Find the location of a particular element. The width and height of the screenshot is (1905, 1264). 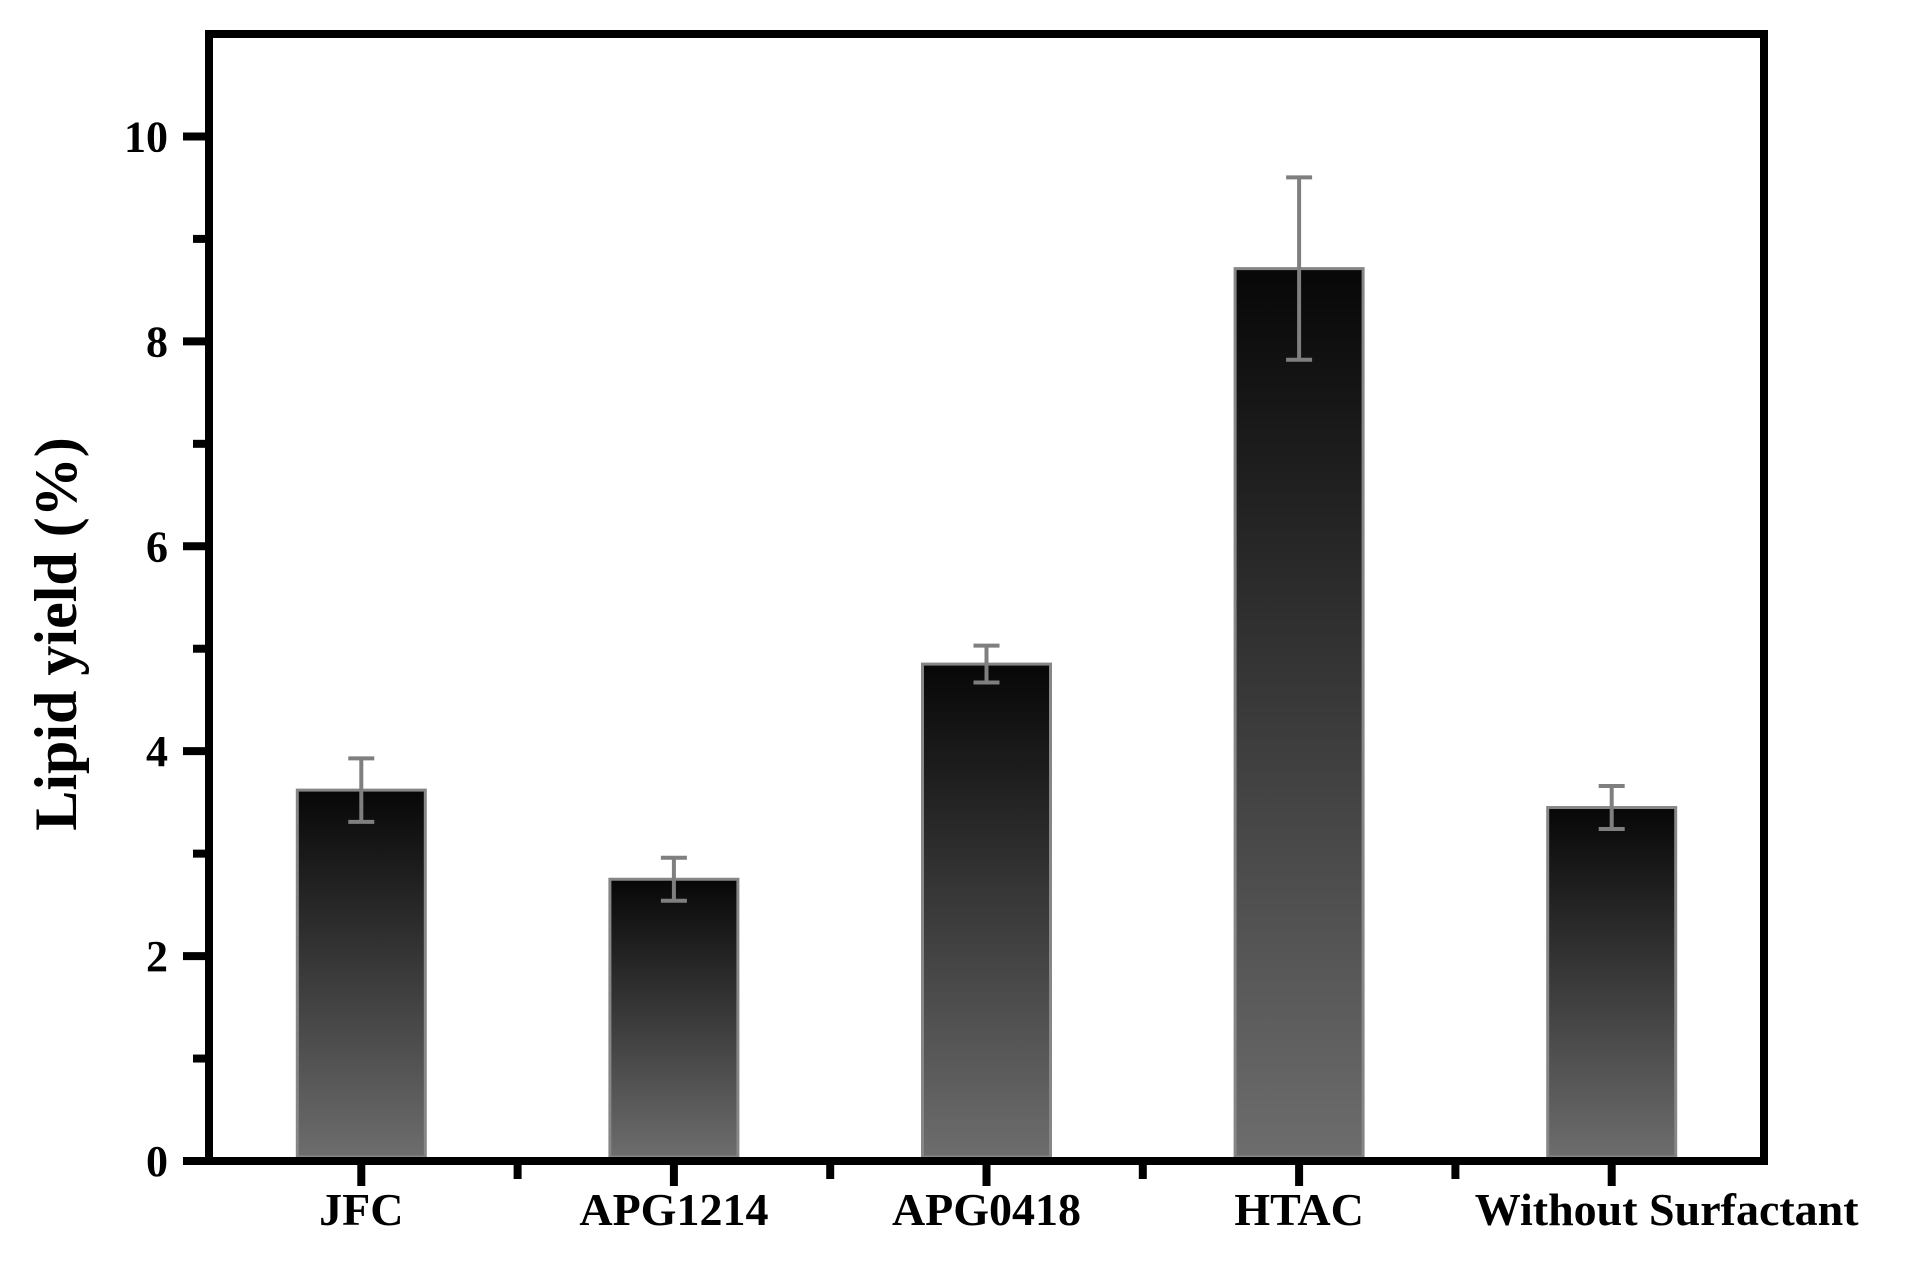

y-axis-title: Lipid yield (%) is located at coordinates (56, 634).